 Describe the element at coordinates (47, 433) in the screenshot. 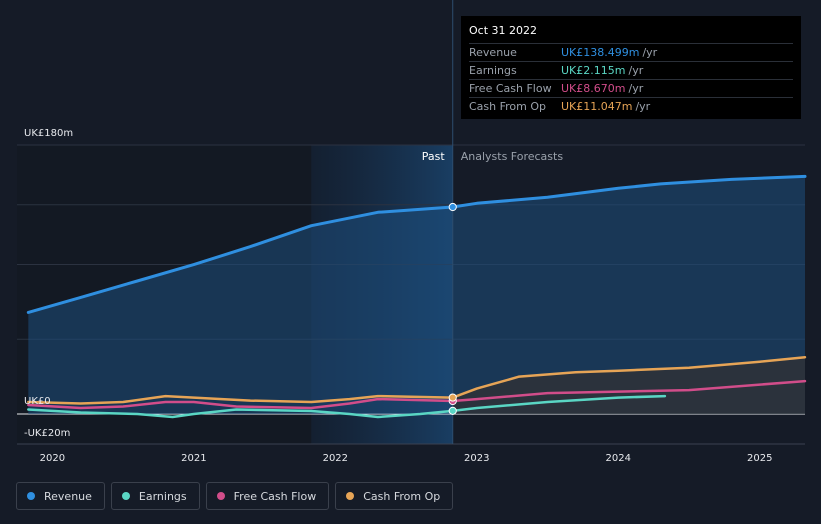

I see `y-axis-label: -UK£20m` at that location.